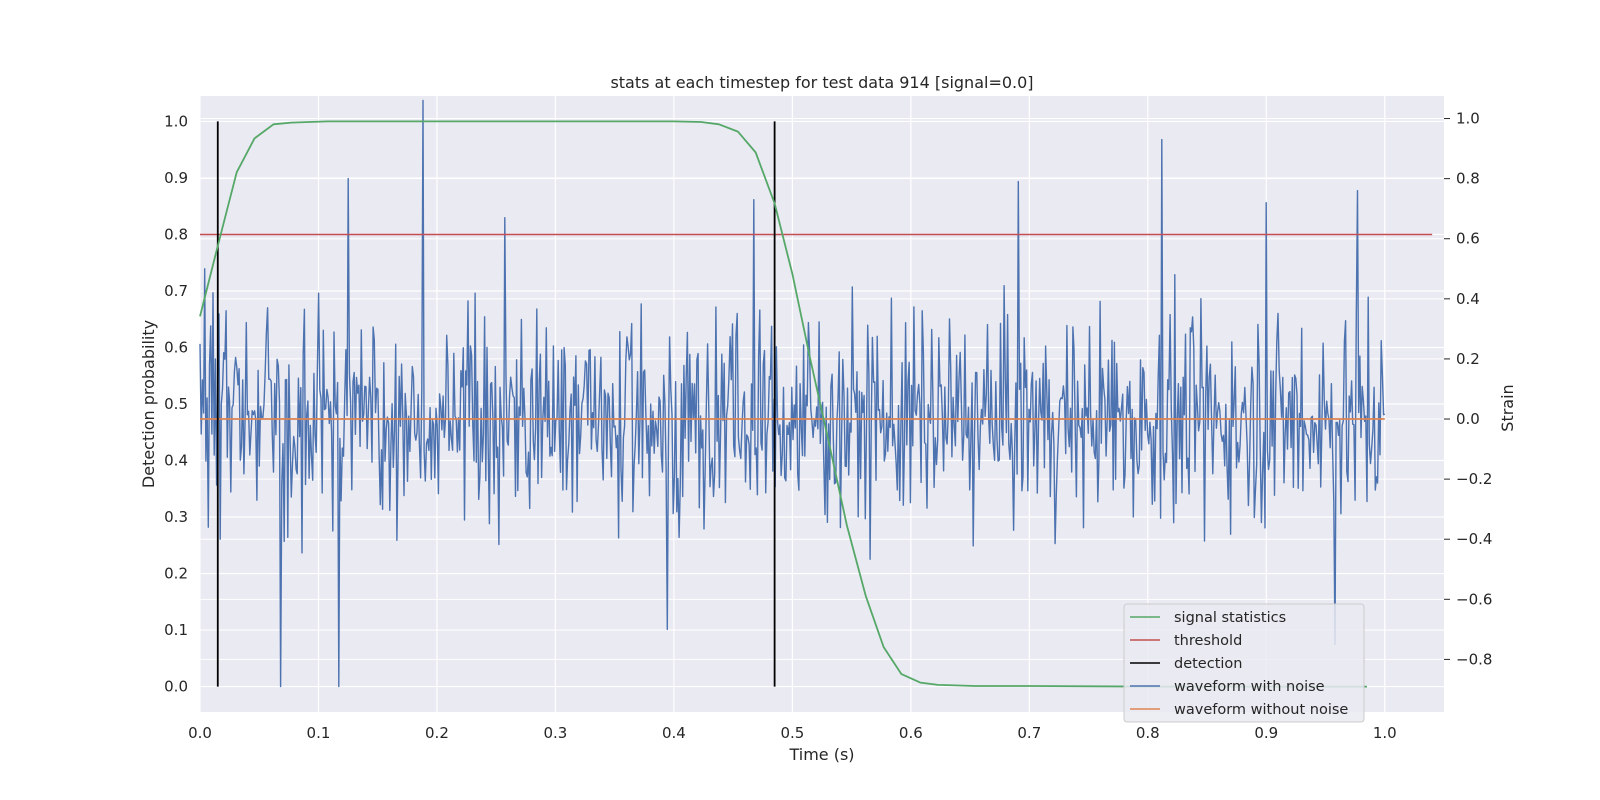 Image resolution: width=1600 pixels, height=800 pixels. Describe the element at coordinates (1148, 733) in the screenshot. I see `x-tick-label: 0.8` at that location.